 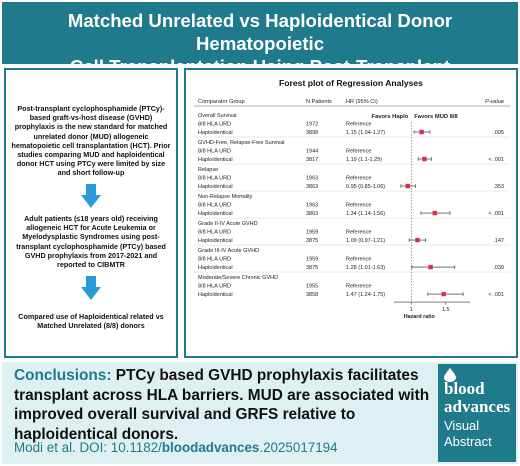 I want to click on p-value: .147, so click(x=498, y=241).